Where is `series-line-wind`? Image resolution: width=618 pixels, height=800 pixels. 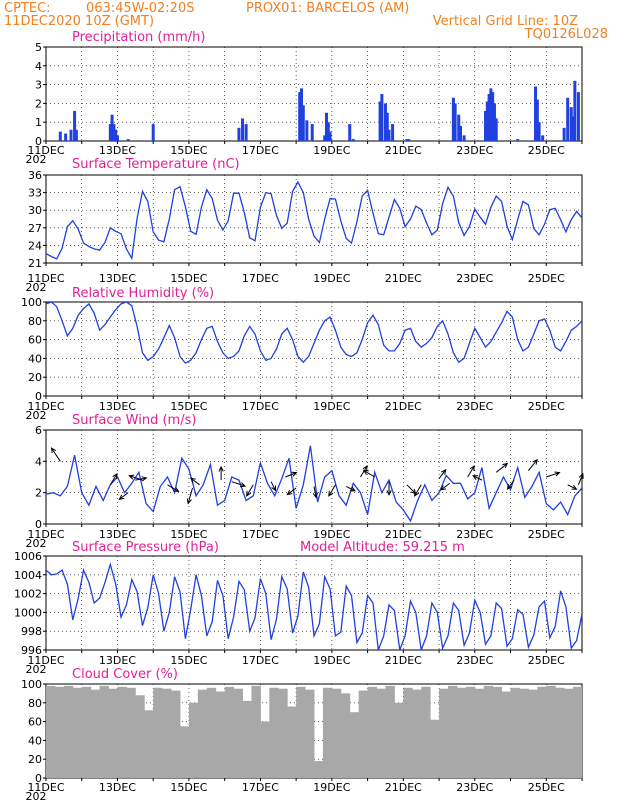
series-line-wind is located at coordinates (314, 484).